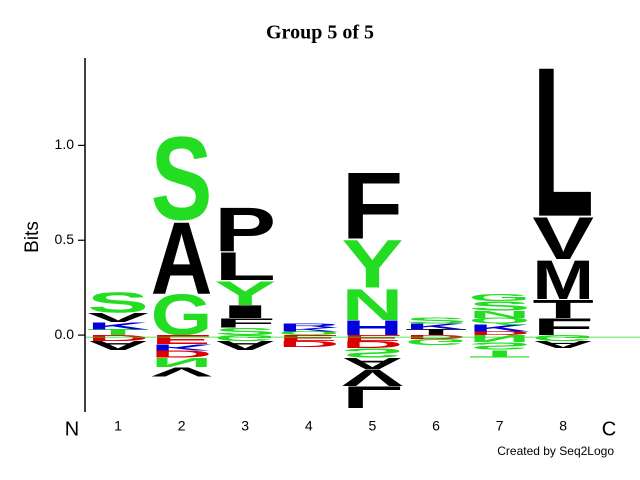 The height and width of the screenshot is (480, 640). Describe the element at coordinates (563, 281) in the screenshot. I see `logo-letter: M` at that location.